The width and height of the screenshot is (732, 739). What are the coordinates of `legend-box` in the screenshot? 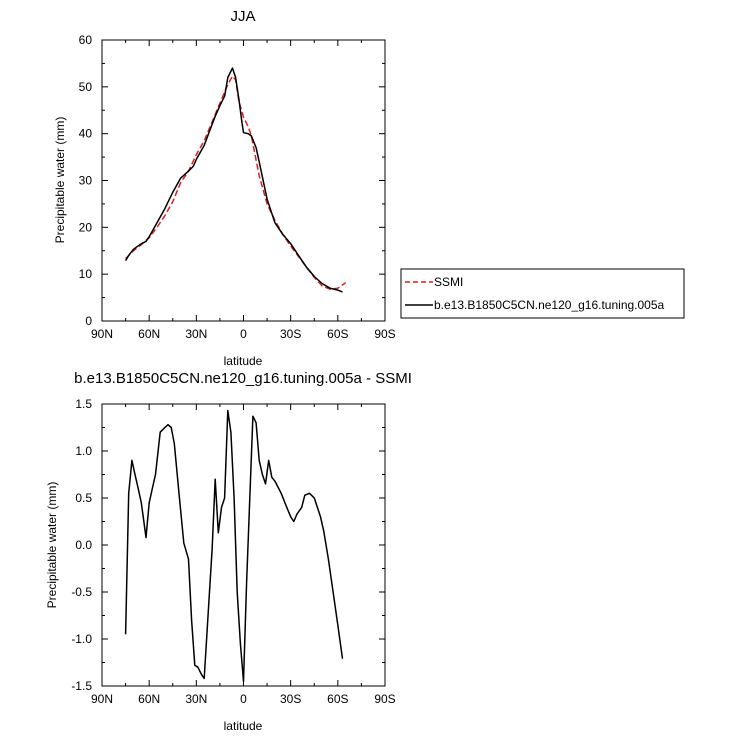 It's located at (542, 293).